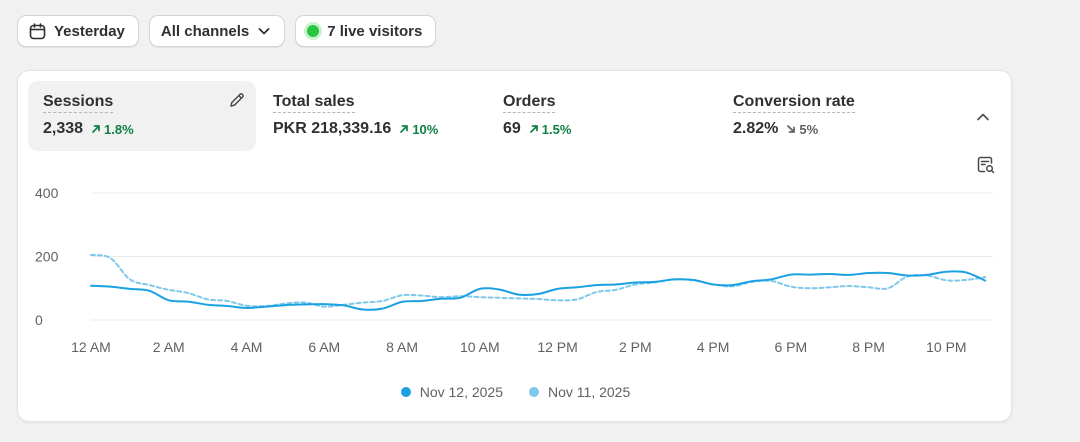 The height and width of the screenshot is (442, 1080). I want to click on metric-change: 10%, so click(418, 129).